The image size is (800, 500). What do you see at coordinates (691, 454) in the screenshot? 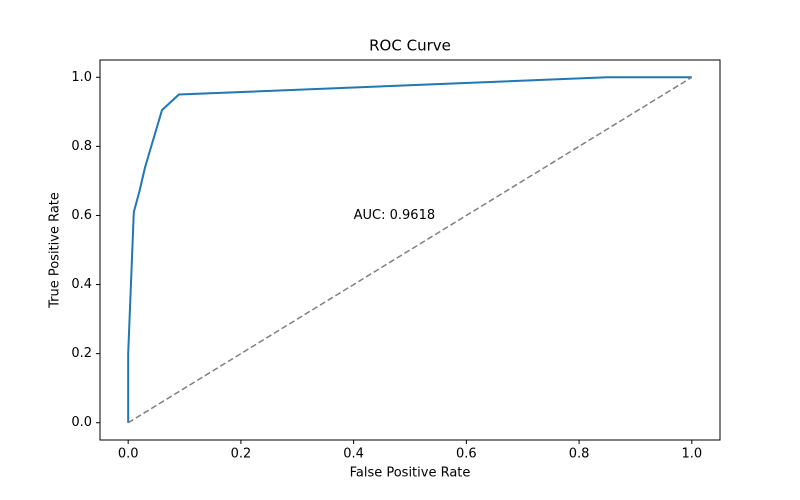
I see `x-tick-label: 1.0` at bounding box center [691, 454].